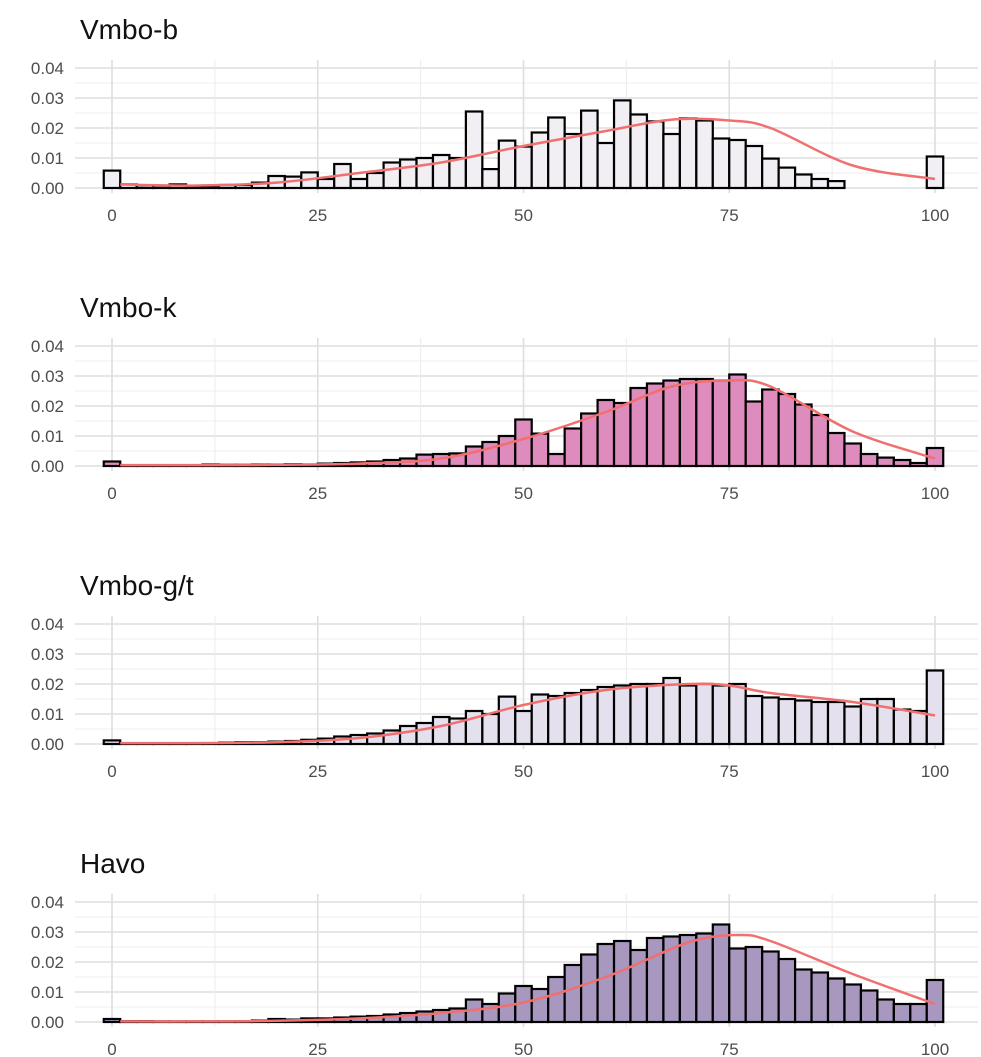 The height and width of the screenshot is (1057, 981). Describe the element at coordinates (317, 493) in the screenshot. I see `x-tick-label: 25` at that location.